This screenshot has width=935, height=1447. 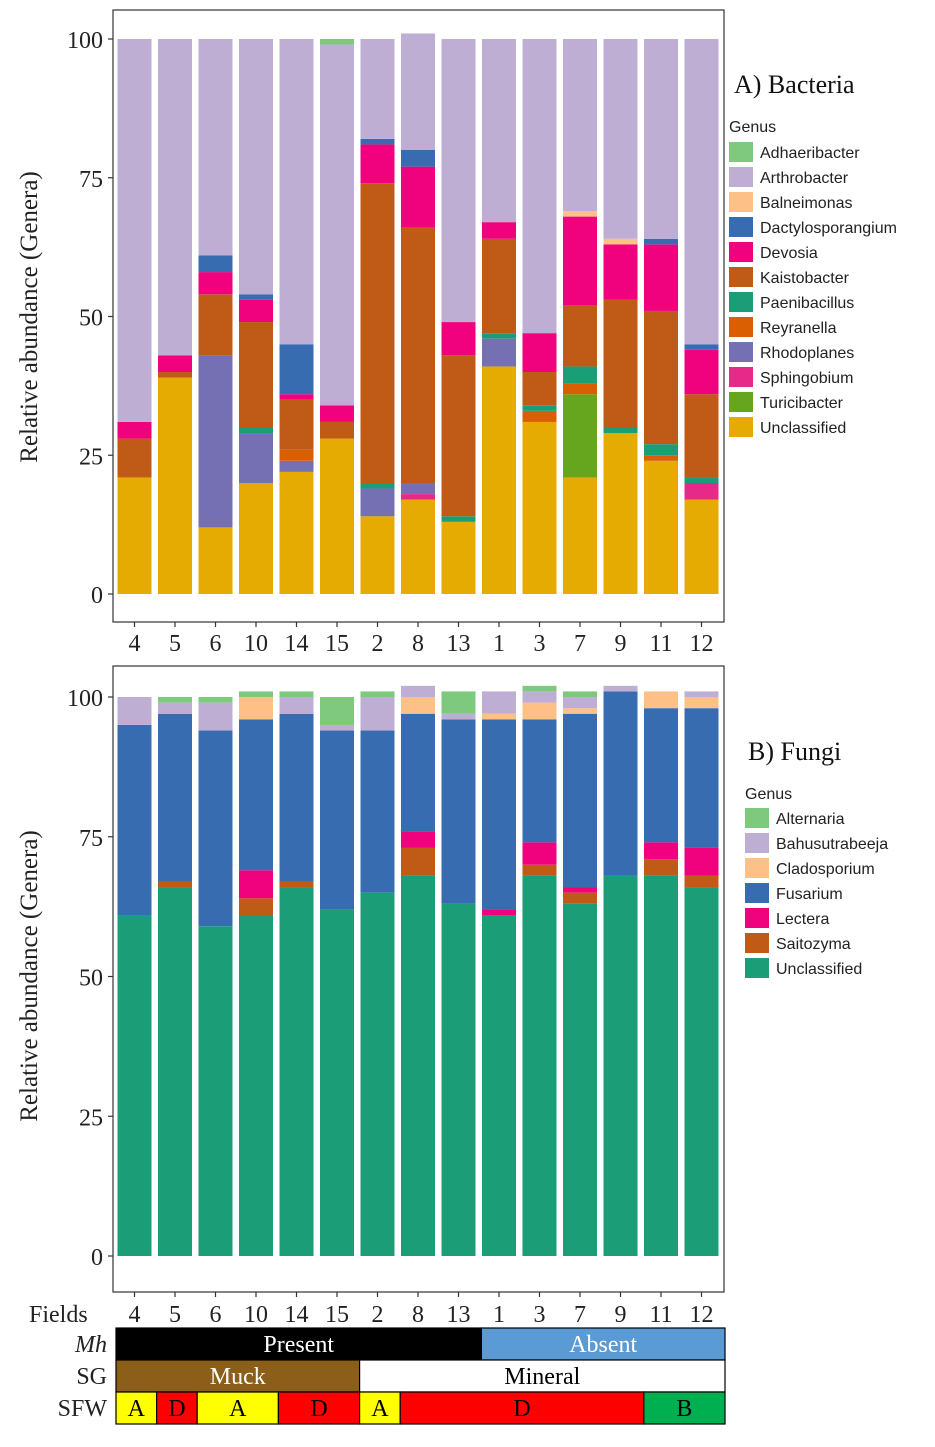 What do you see at coordinates (794, 751) in the screenshot?
I see `fungi-title: B) Fungi` at bounding box center [794, 751].